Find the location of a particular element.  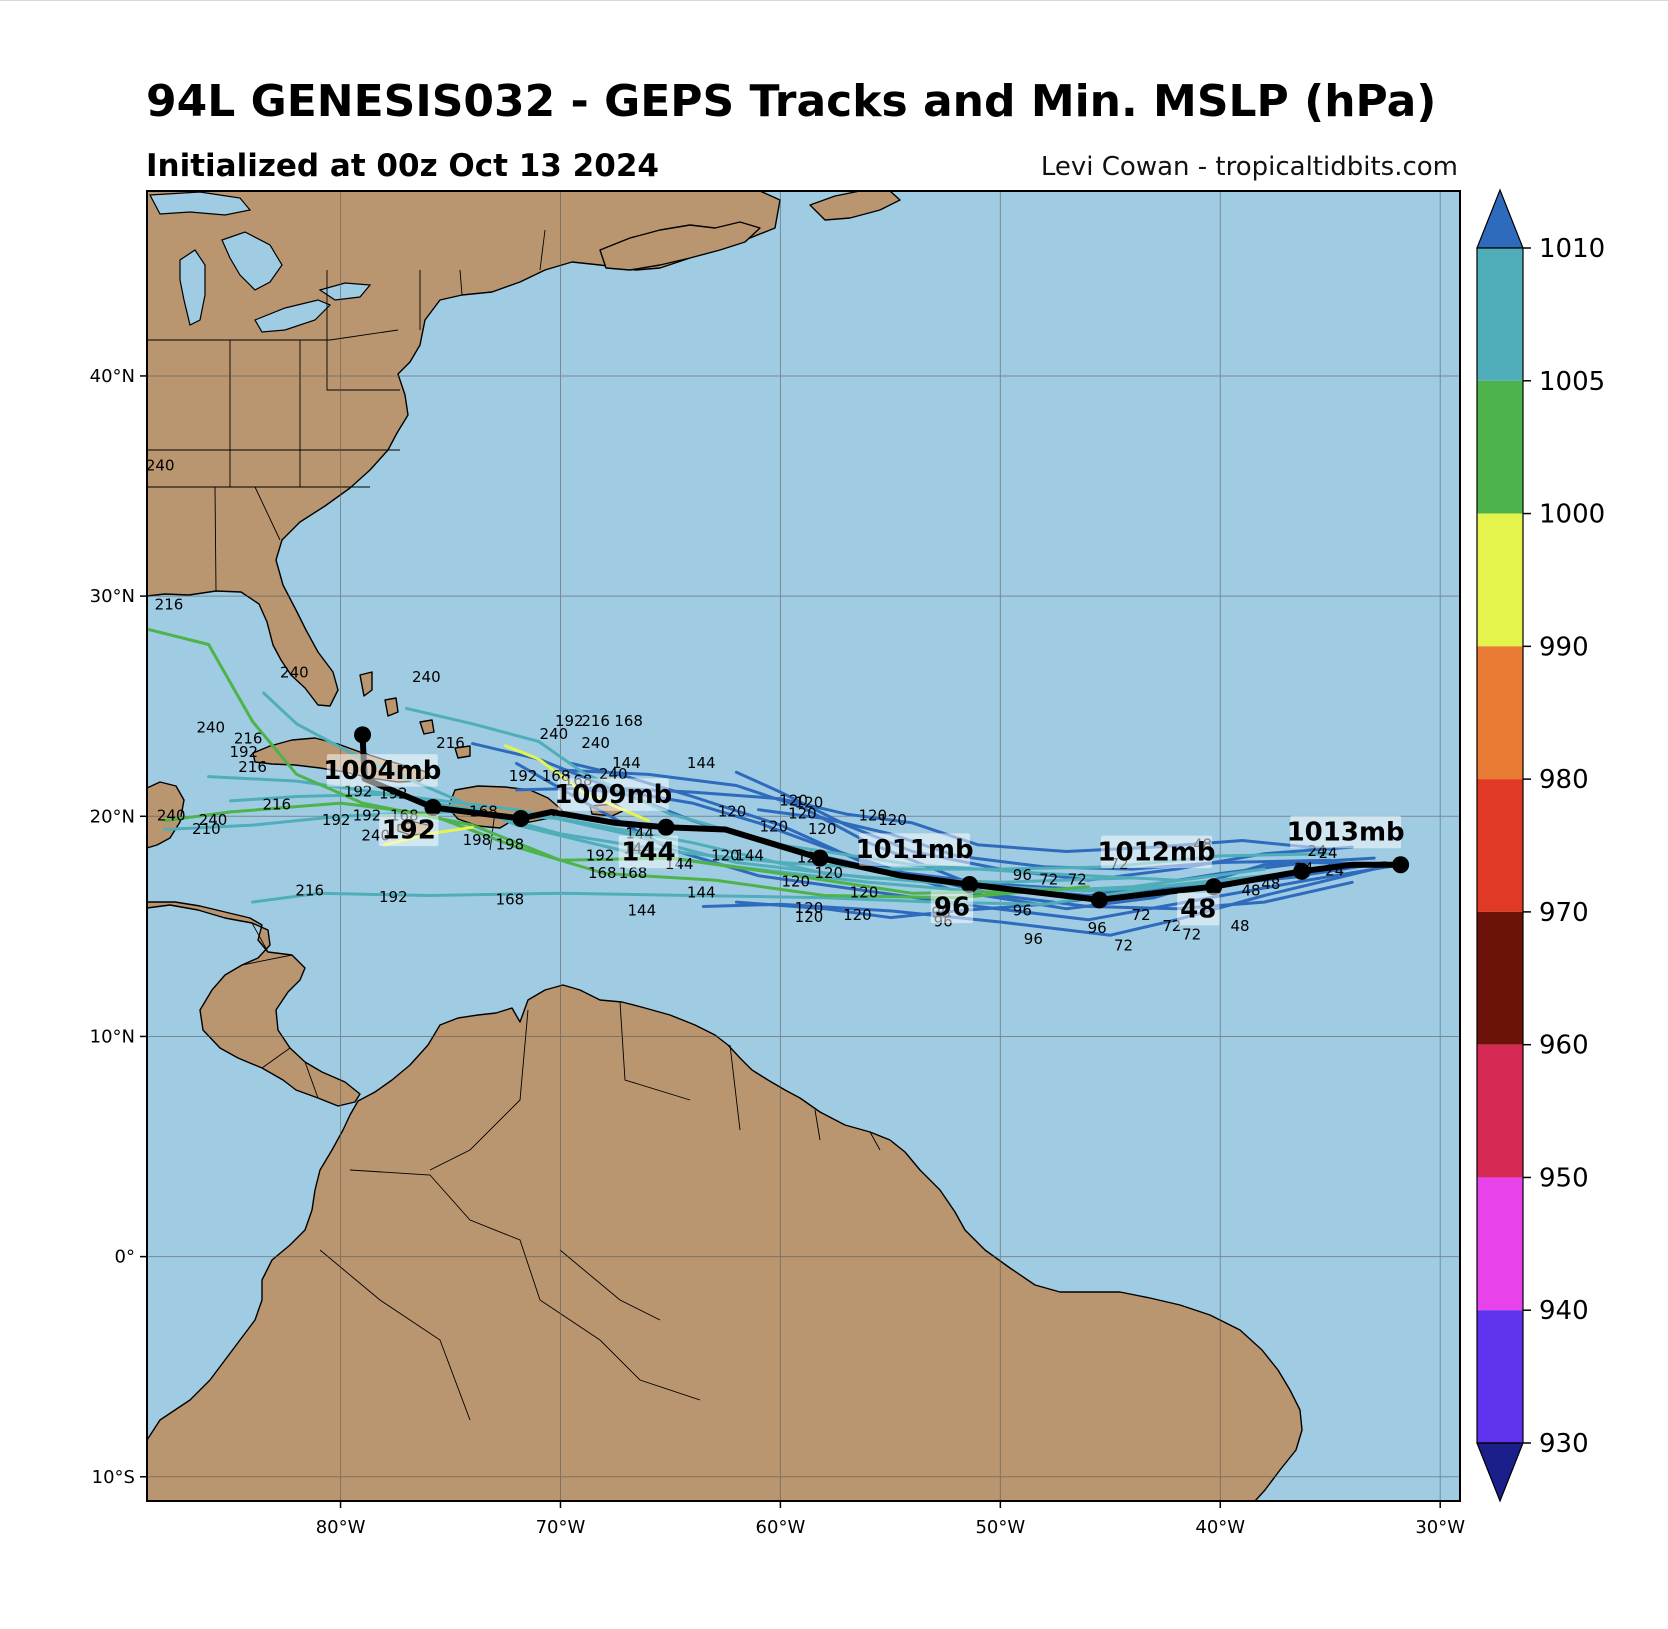

lon-tick-label: 70°W is located at coordinates (561, 1527).